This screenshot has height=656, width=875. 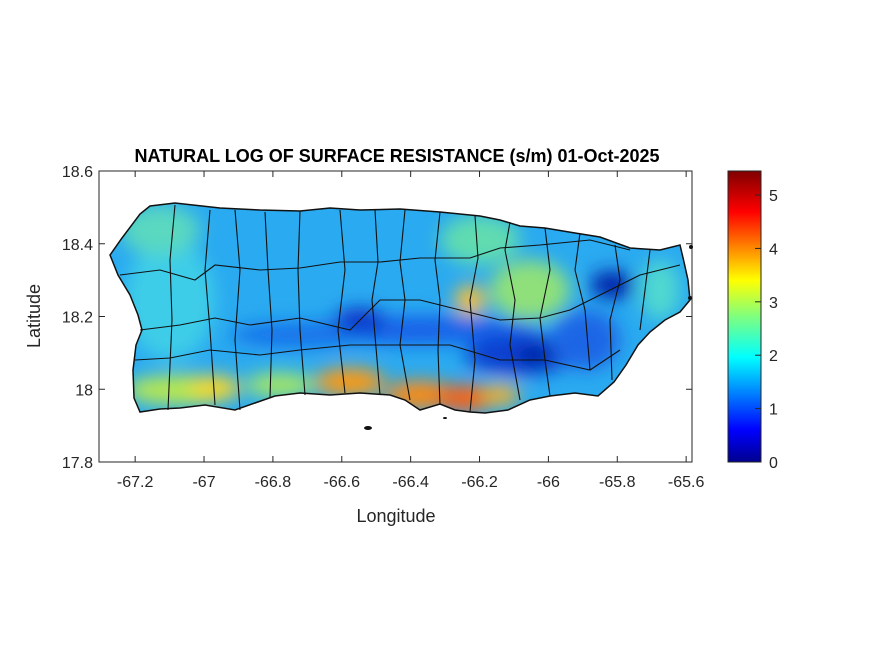 I want to click on colorbar-tick-label: 1, so click(x=773, y=410).